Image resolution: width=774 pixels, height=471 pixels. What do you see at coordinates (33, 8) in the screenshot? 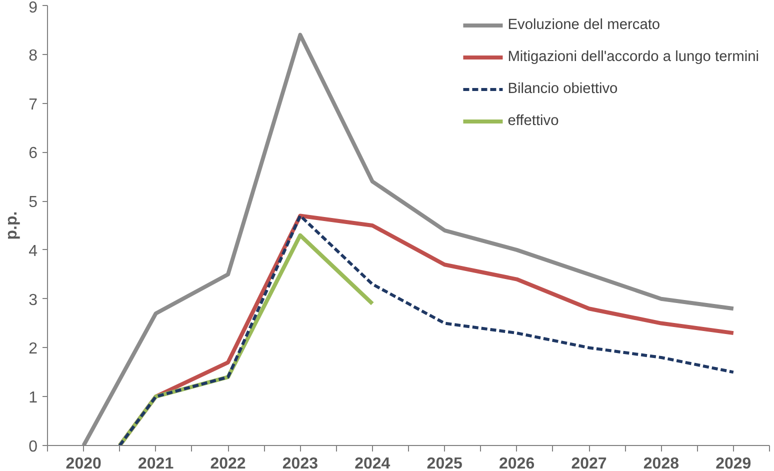
I see `y-tick-label: 9` at bounding box center [33, 8].